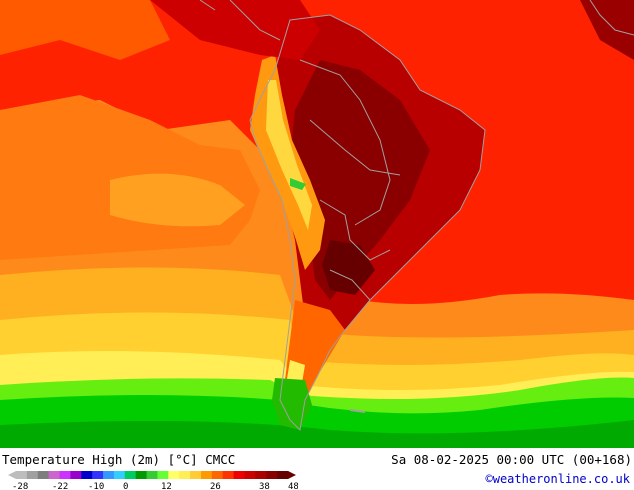 This screenshot has width=634, height=490. What do you see at coordinates (298, 184) in the screenshot?
I see `andes-green-spot` at bounding box center [298, 184].